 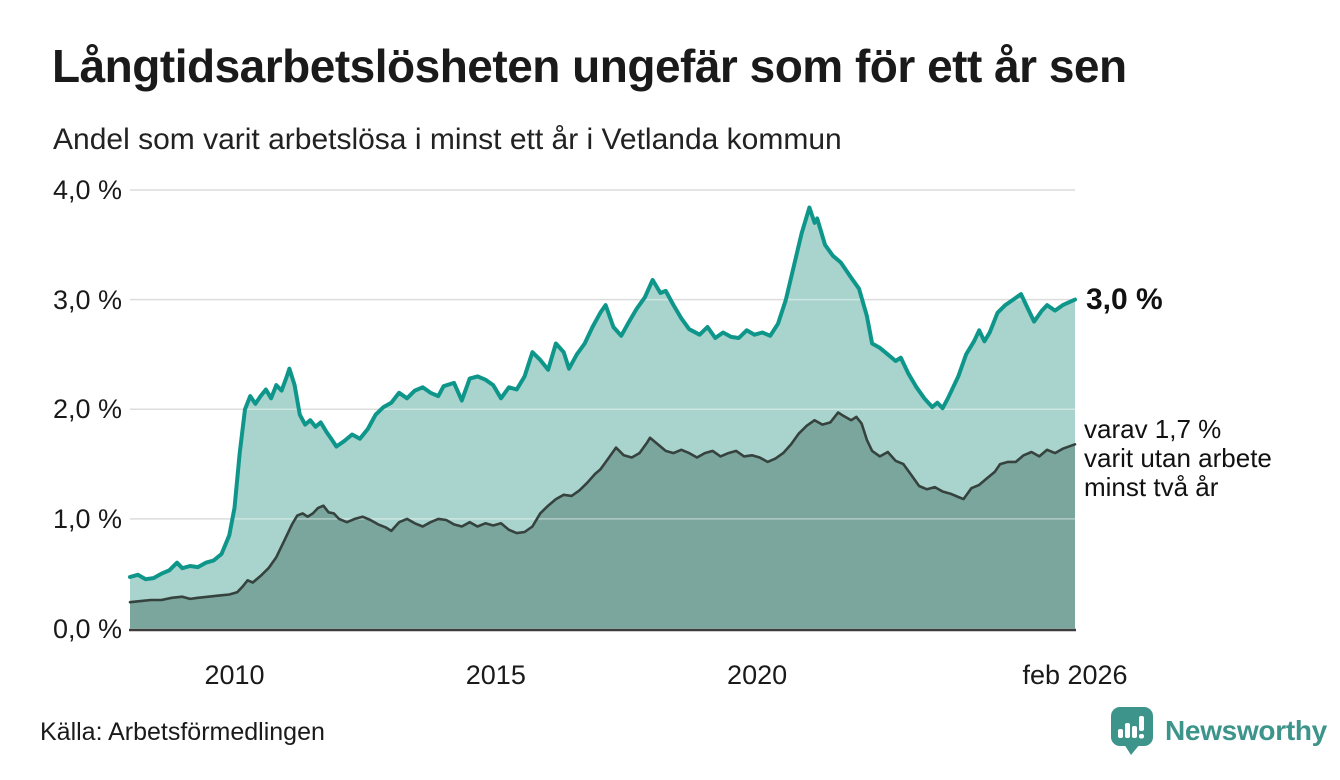 I want to click on x-tick-label: 2010, so click(x=234, y=675).